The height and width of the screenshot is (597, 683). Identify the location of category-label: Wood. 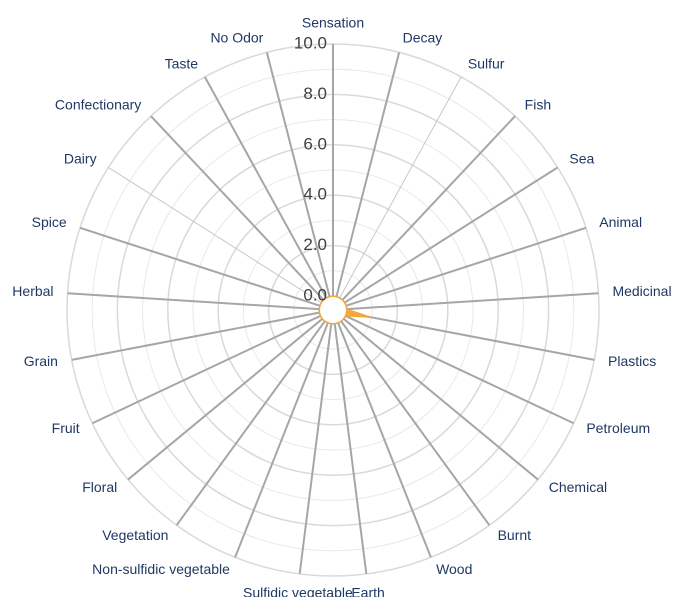
(454, 569).